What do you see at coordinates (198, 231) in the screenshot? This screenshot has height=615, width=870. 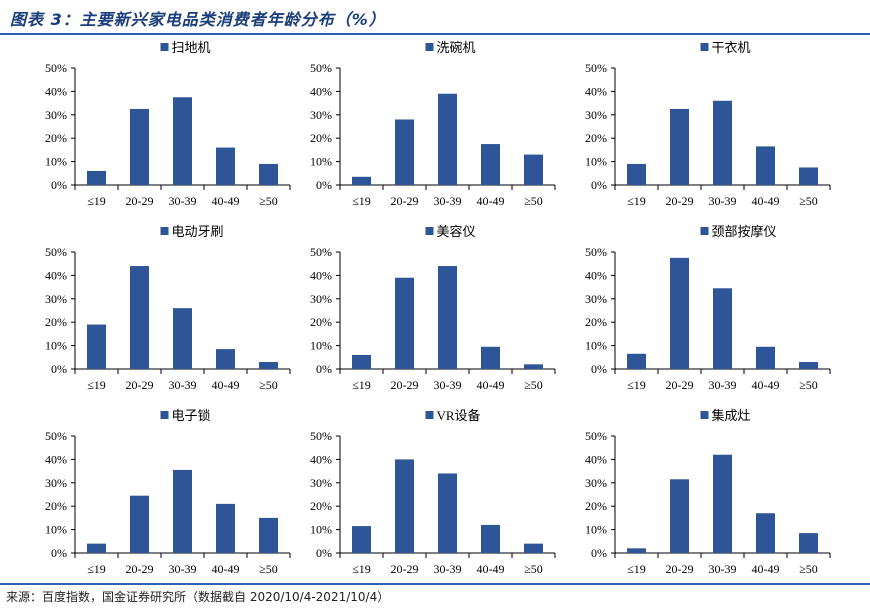 I see `legend-label: 电动牙刷` at bounding box center [198, 231].